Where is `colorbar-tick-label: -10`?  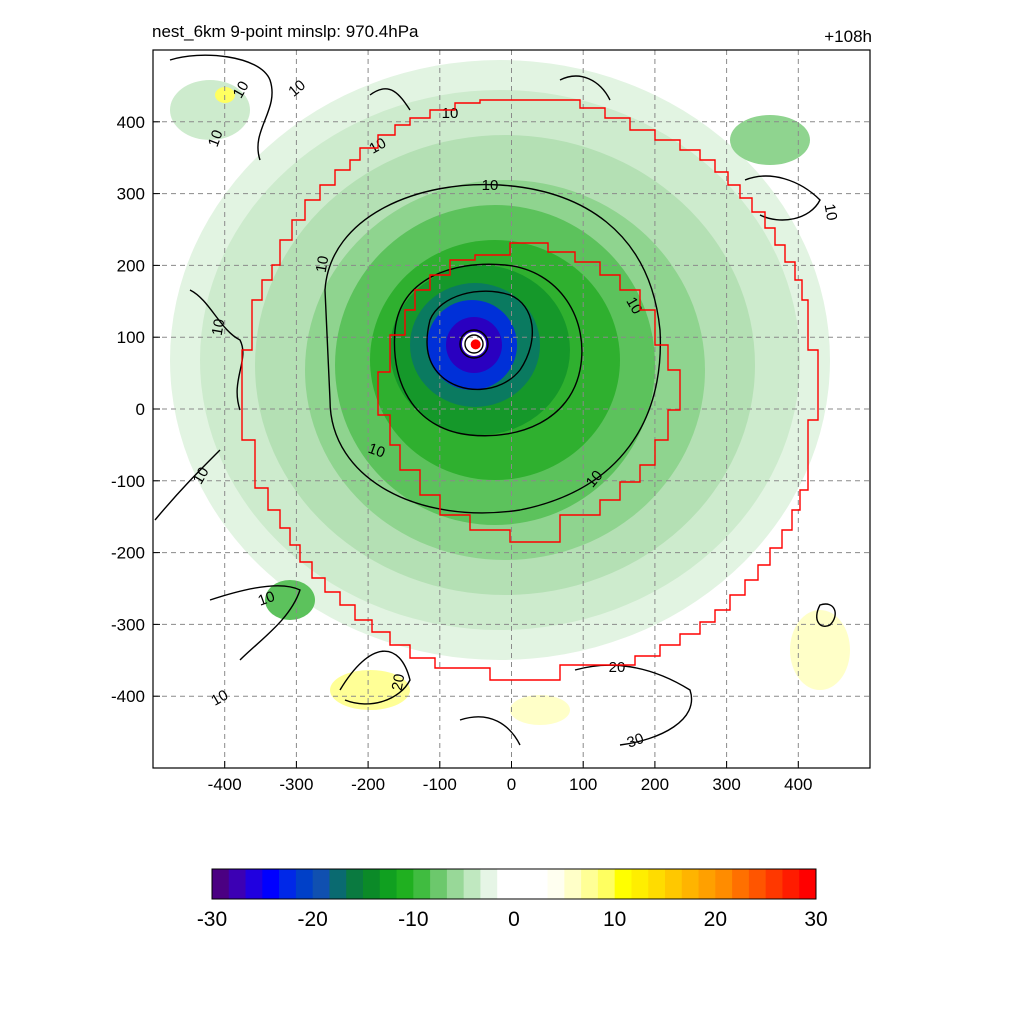 colorbar-tick-label: -10 is located at coordinates (413, 919).